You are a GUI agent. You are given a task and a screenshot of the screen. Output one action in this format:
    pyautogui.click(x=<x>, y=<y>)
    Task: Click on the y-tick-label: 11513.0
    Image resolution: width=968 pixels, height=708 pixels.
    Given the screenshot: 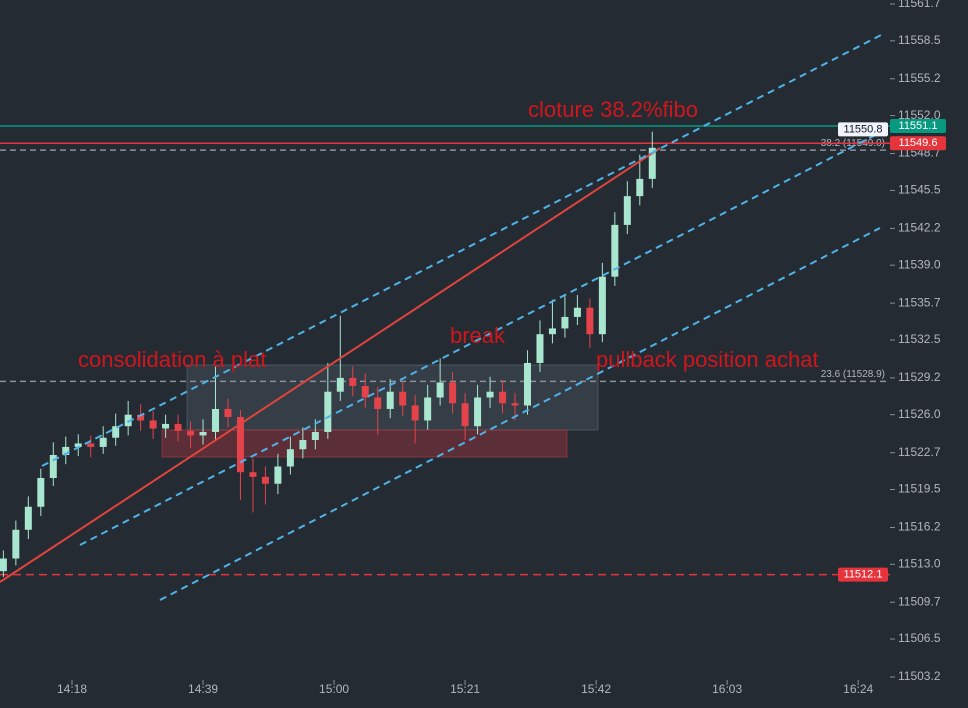 What is the action you would take?
    pyautogui.click(x=919, y=563)
    